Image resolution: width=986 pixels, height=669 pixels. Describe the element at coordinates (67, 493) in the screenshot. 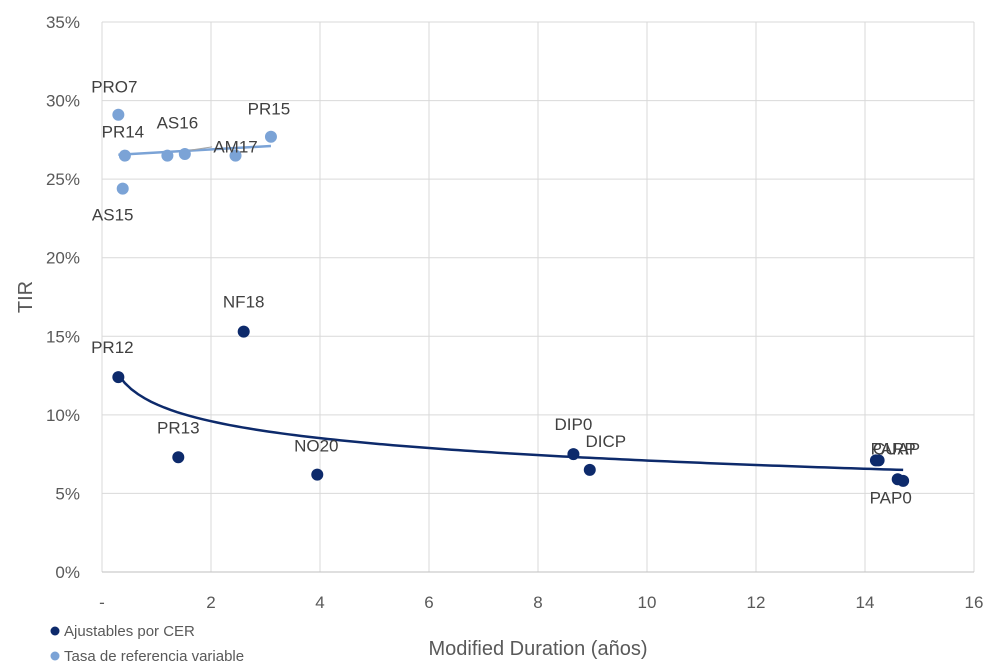

I see `y-tick-label: 5%` at that location.